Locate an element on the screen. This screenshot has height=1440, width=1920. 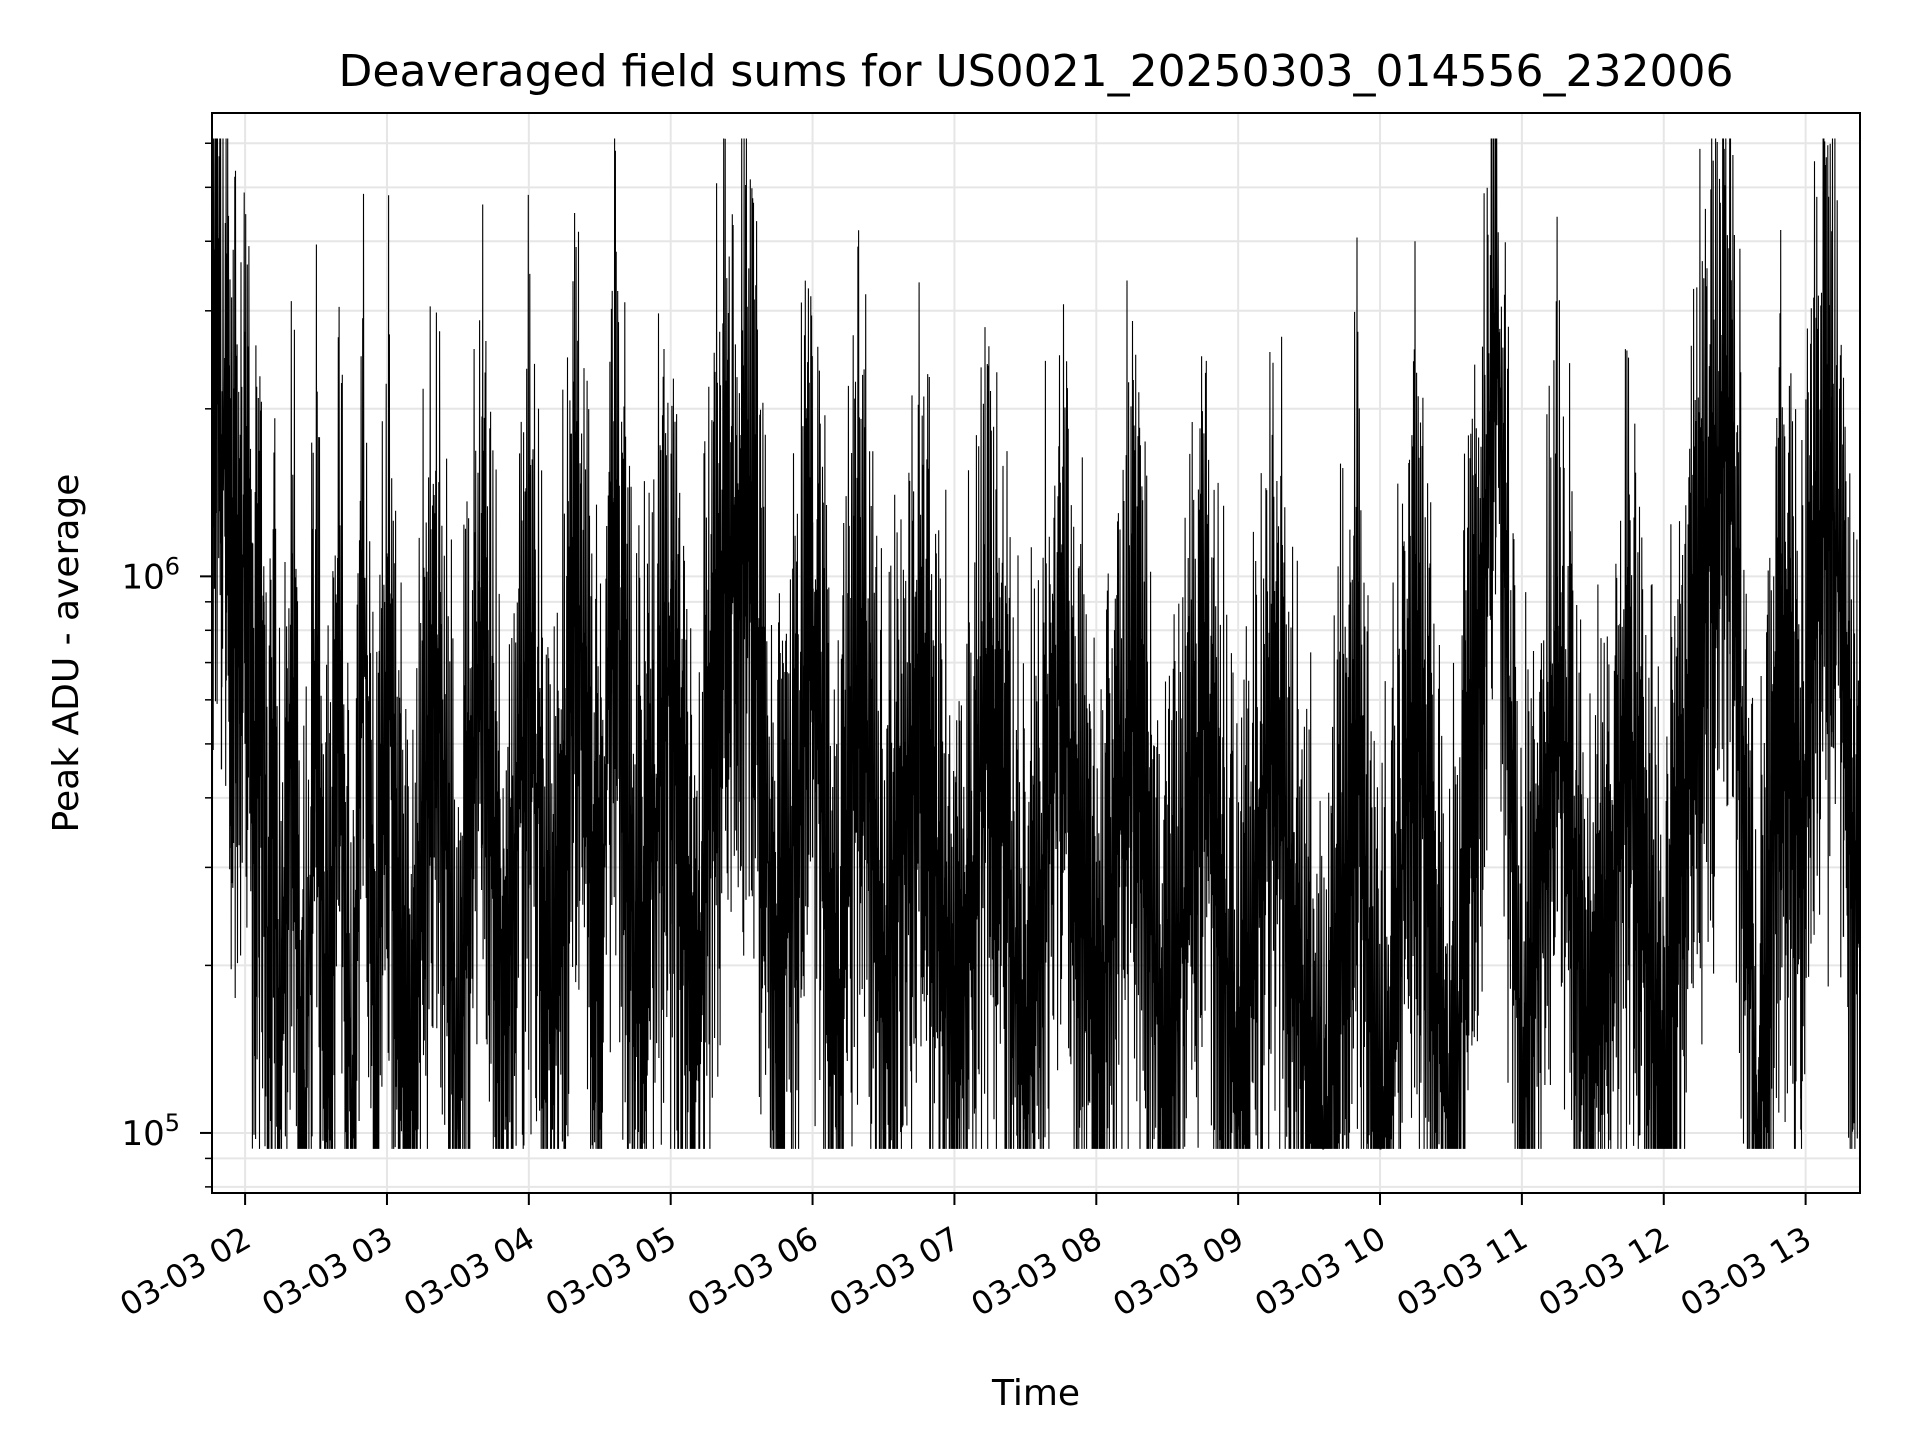
x-axis-label: Time is located at coordinates (1035, 1393).